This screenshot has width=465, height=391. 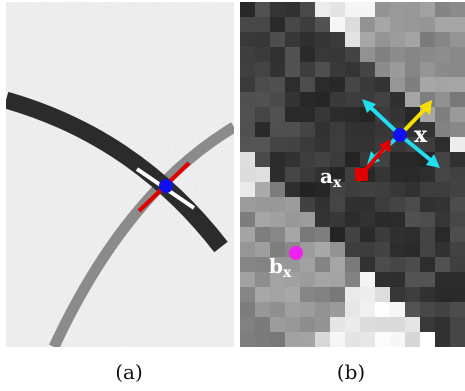 What do you see at coordinates (280, 267) in the screenshot?
I see `label-b: bx` at bounding box center [280, 267].